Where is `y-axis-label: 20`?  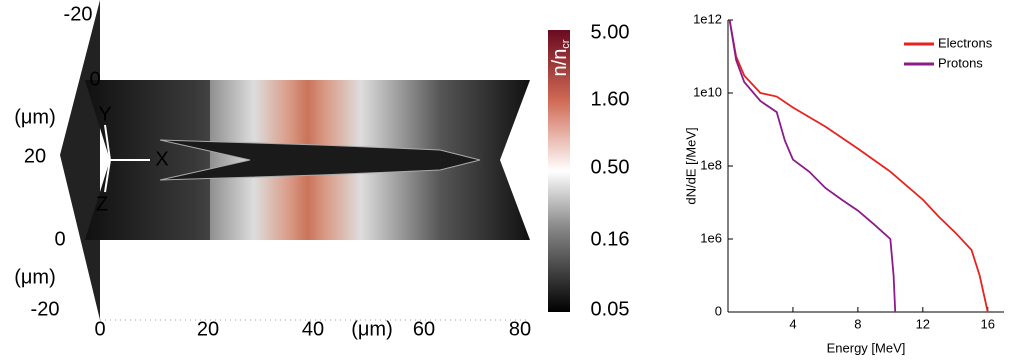
y-axis-label: 20 is located at coordinates (35, 156).